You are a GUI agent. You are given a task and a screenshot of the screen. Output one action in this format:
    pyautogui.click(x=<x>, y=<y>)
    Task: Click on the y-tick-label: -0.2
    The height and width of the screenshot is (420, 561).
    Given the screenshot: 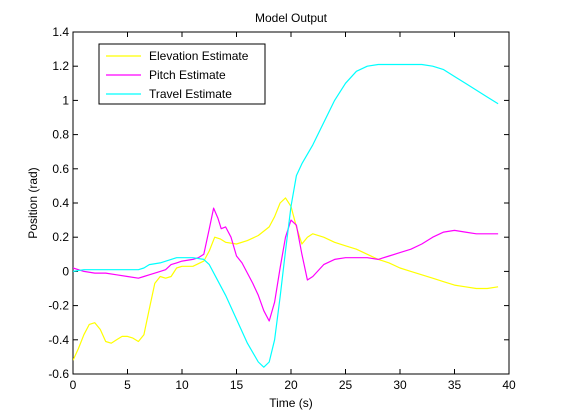 What is the action you would take?
    pyautogui.click(x=58, y=306)
    